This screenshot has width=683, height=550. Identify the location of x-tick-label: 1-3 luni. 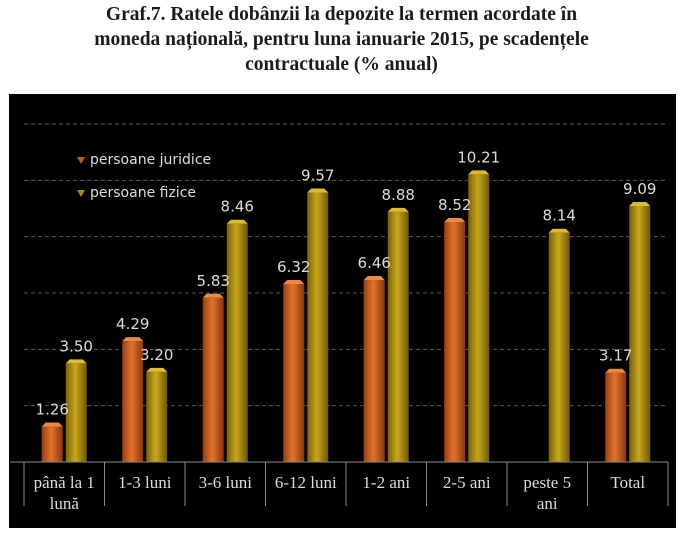
(145, 482).